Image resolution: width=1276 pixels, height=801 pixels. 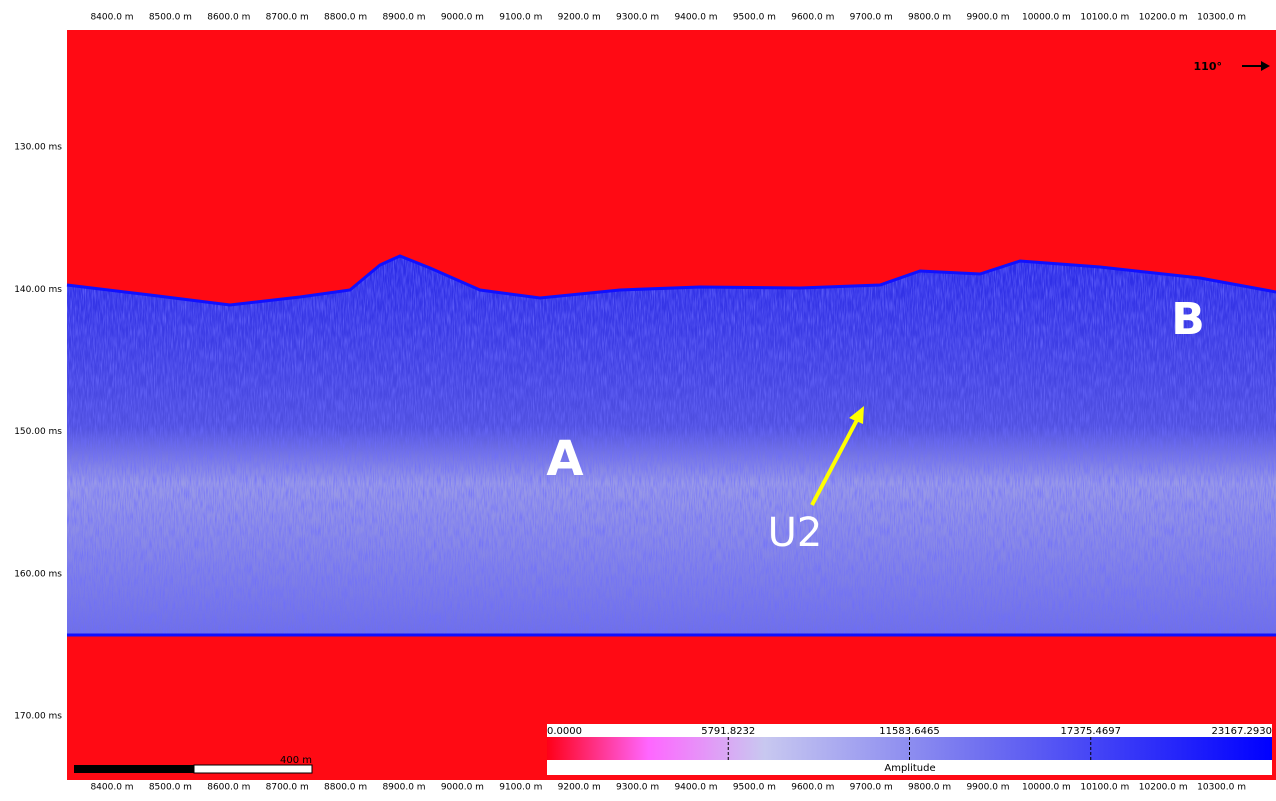 What do you see at coordinates (564, 459) in the screenshot?
I see `annotation: A` at bounding box center [564, 459].